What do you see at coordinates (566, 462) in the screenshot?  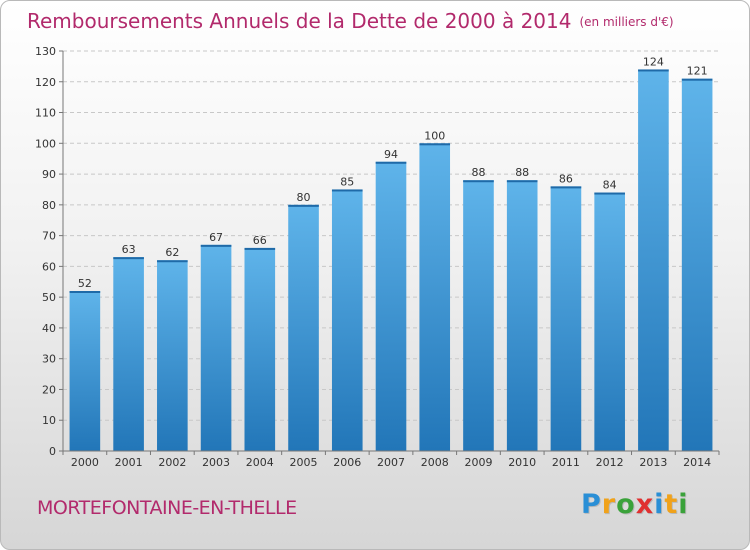 I see `x-tick-label: 2011` at bounding box center [566, 462].